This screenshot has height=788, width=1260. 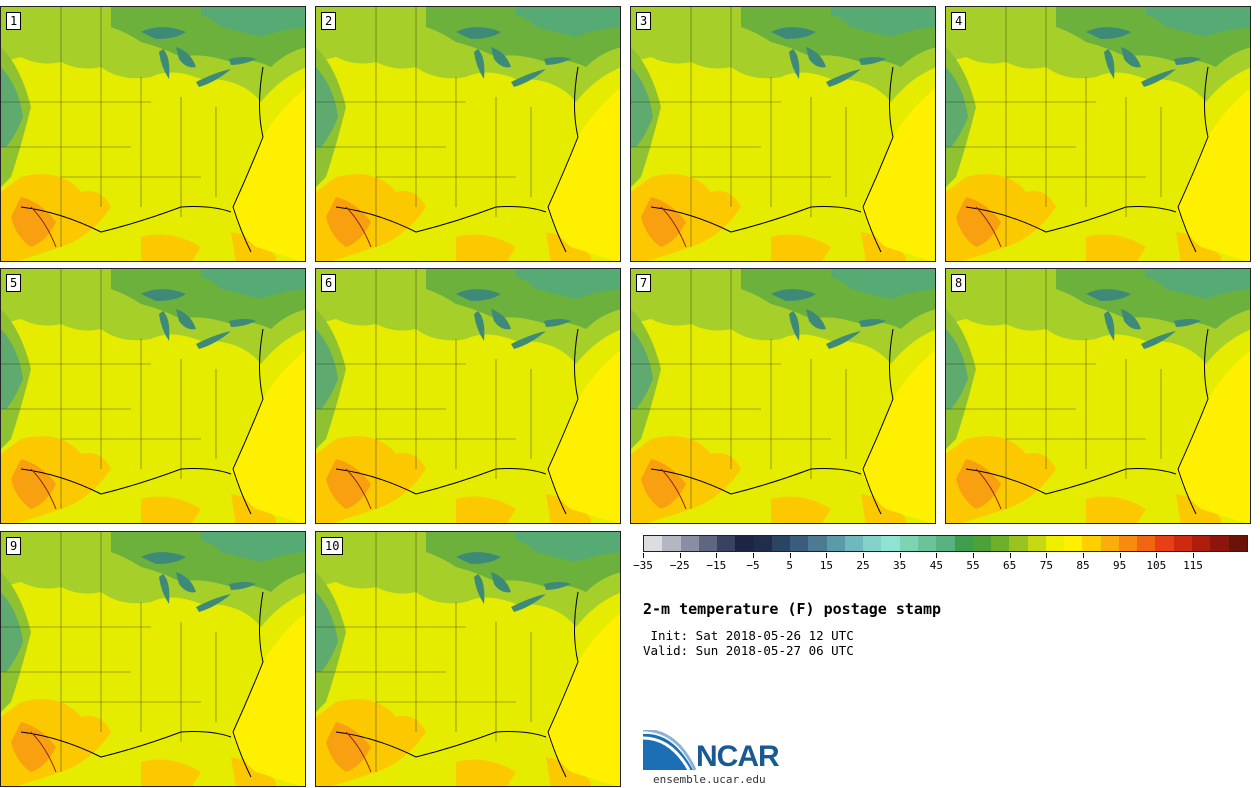 I want to click on colorbar-tick-label: 65, so click(x=1010, y=565).